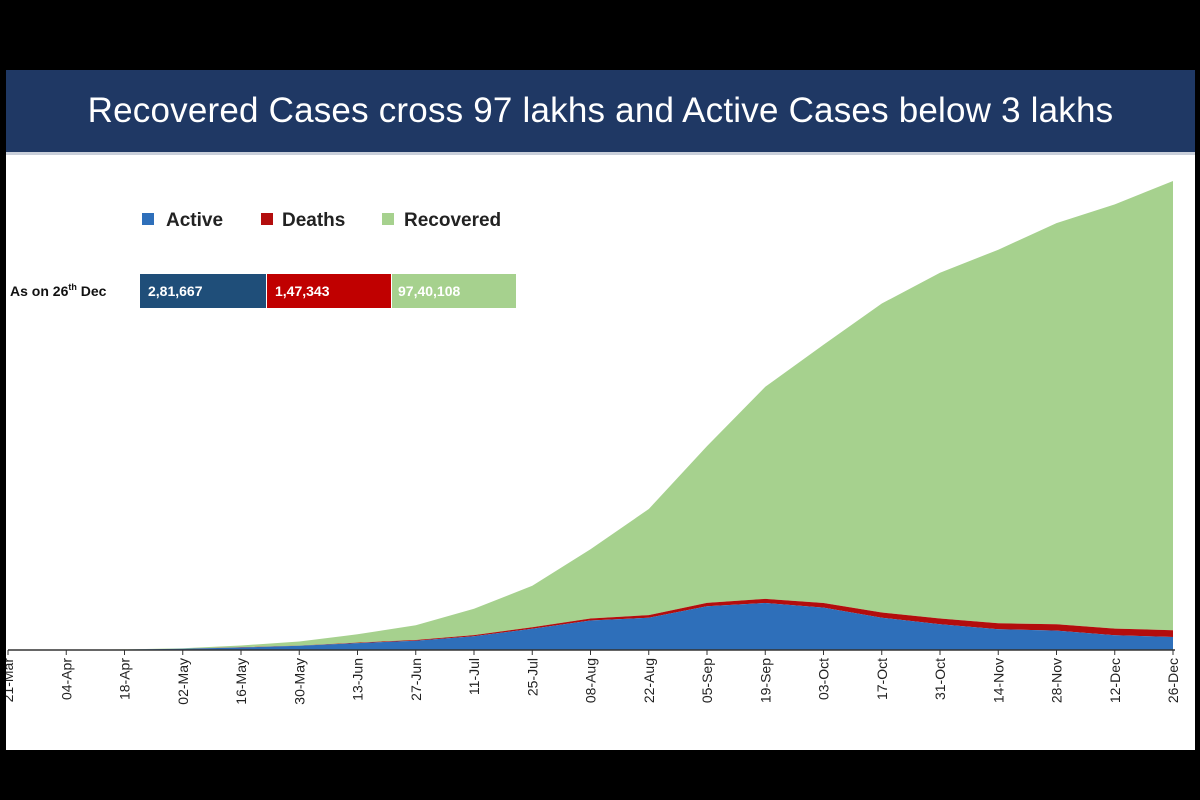  Describe the element at coordinates (474, 676) in the screenshot. I see `x-tick-label: 11-Jul` at that location.